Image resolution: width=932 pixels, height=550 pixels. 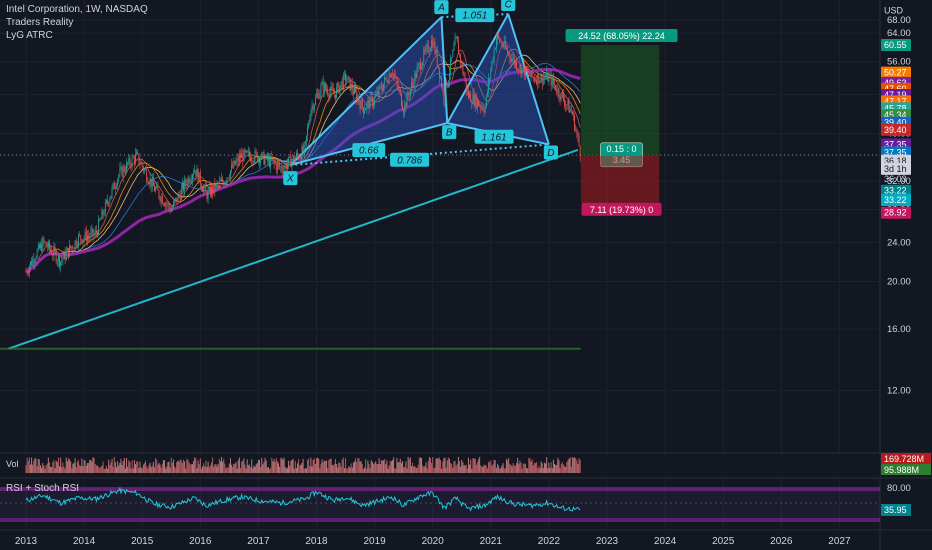 What do you see at coordinates (40, 22) in the screenshot?
I see `indicator-traders-reality: Traders Reality` at bounding box center [40, 22].